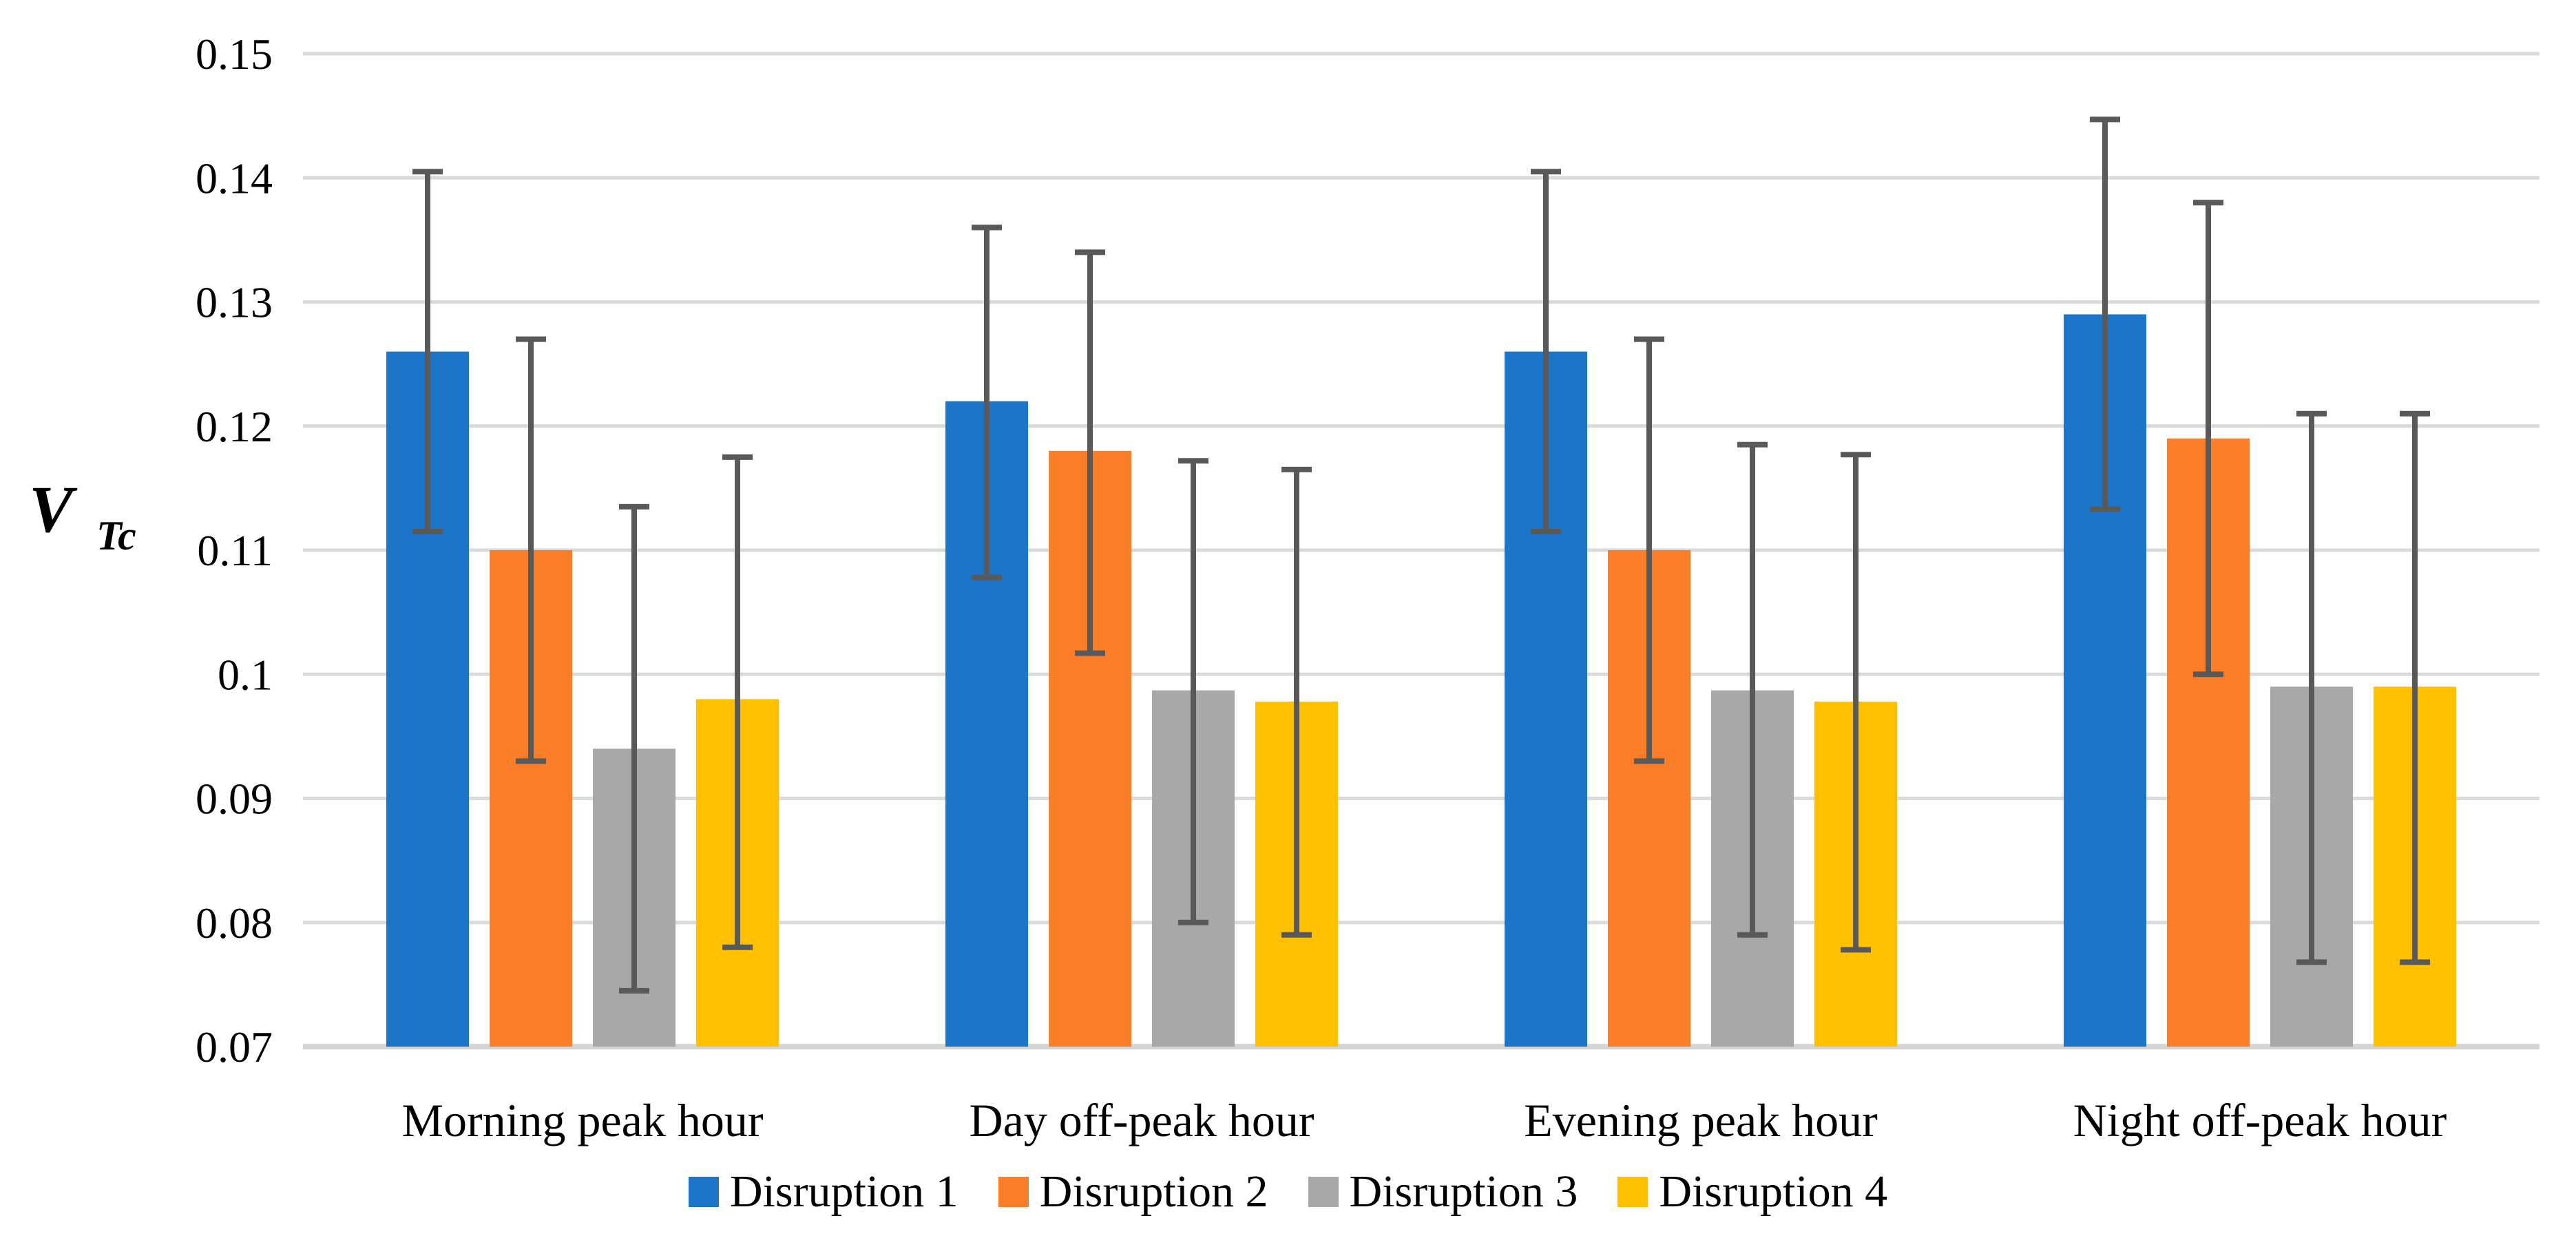  I want to click on y-axis-tick-labels: 0.15 0.14 0.13 0.12 0.11 0.1 0.09 0.08 0.07, so click(234, 550).